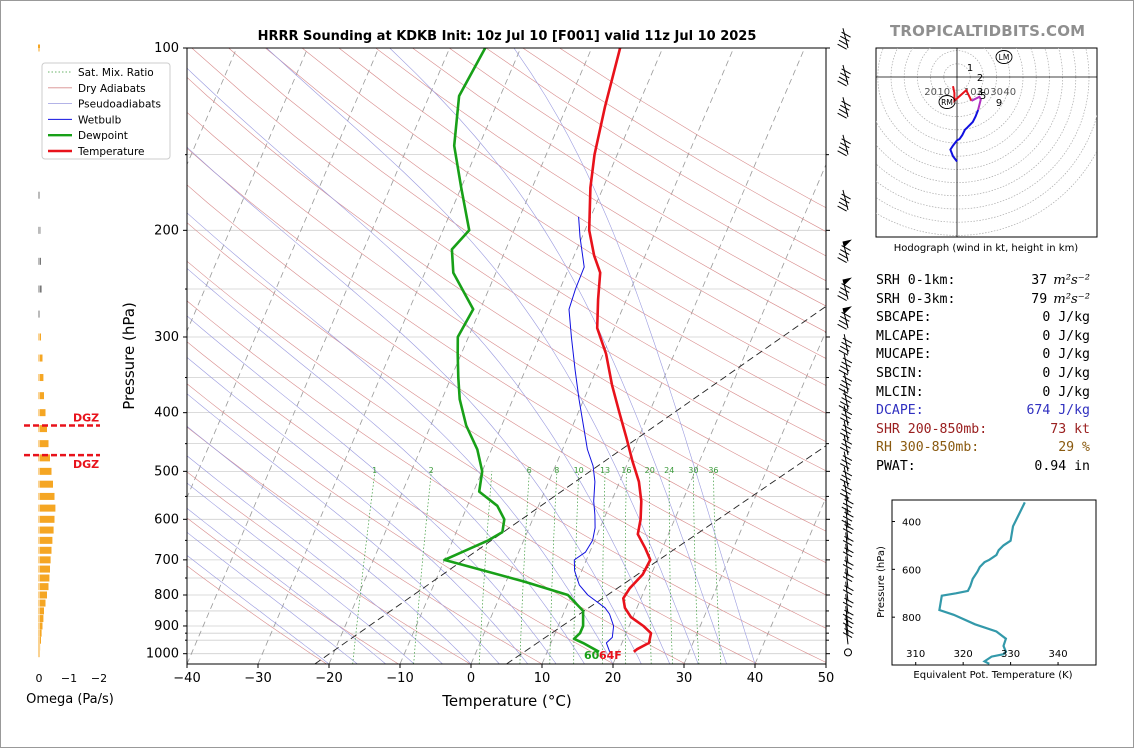 Image resolution: width=1134 pixels, height=748 pixels. What do you see at coordinates (39, 678) in the screenshot?
I see `omega-tick-label: 0` at bounding box center [39, 678].